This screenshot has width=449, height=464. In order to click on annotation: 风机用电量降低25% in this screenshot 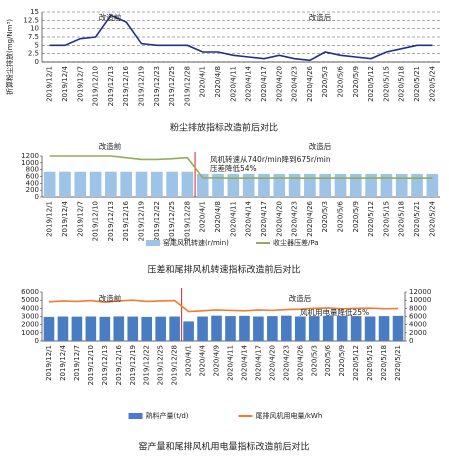, I will do `click(334, 312)`.